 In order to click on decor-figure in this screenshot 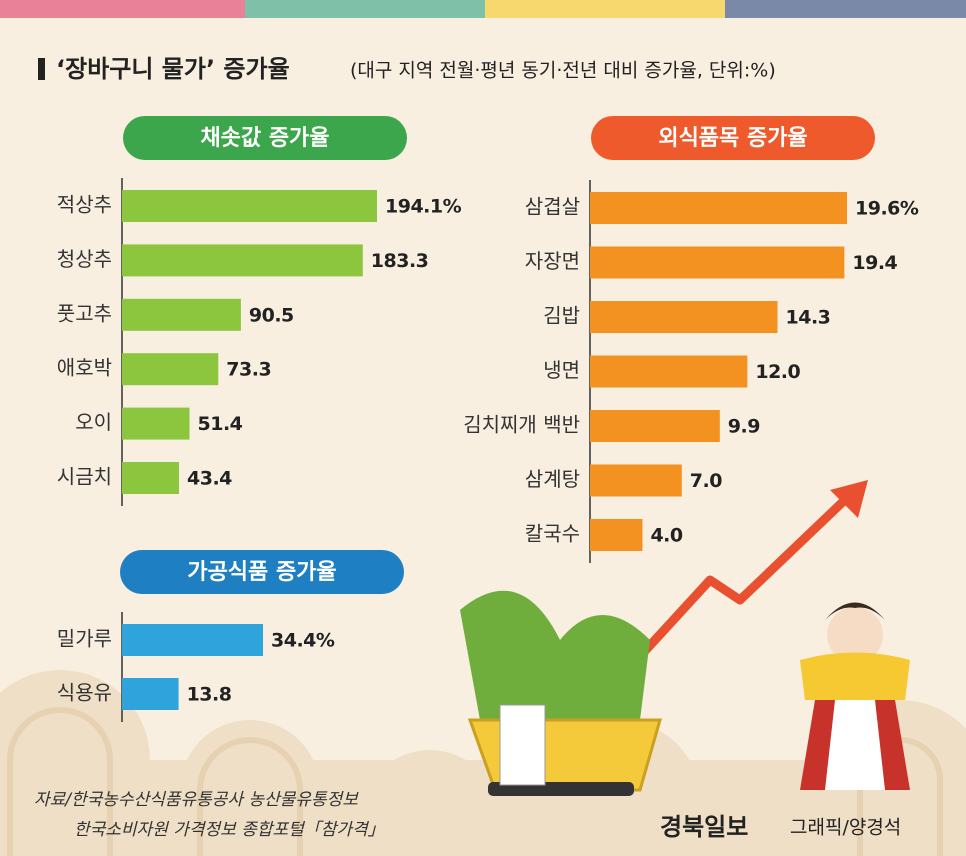, I will do `click(855, 696)`.